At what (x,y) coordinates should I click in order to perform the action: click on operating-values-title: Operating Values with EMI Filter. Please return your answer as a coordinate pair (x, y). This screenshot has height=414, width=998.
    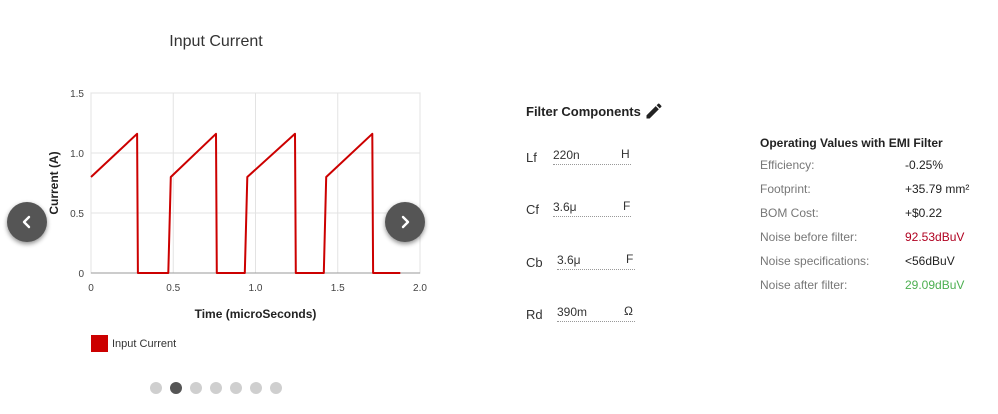
    Looking at the image, I should click on (851, 143).